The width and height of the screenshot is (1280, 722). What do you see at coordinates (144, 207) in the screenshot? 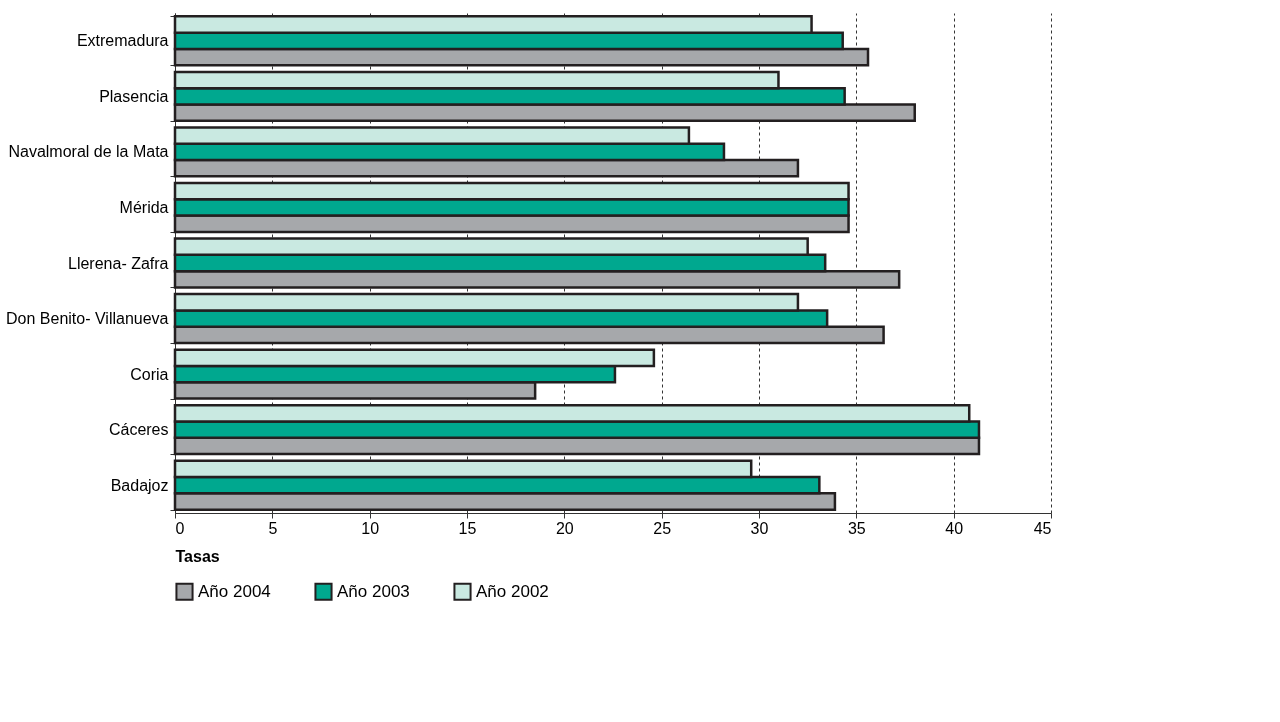
I see `y-tick-label: Mérida` at bounding box center [144, 207].